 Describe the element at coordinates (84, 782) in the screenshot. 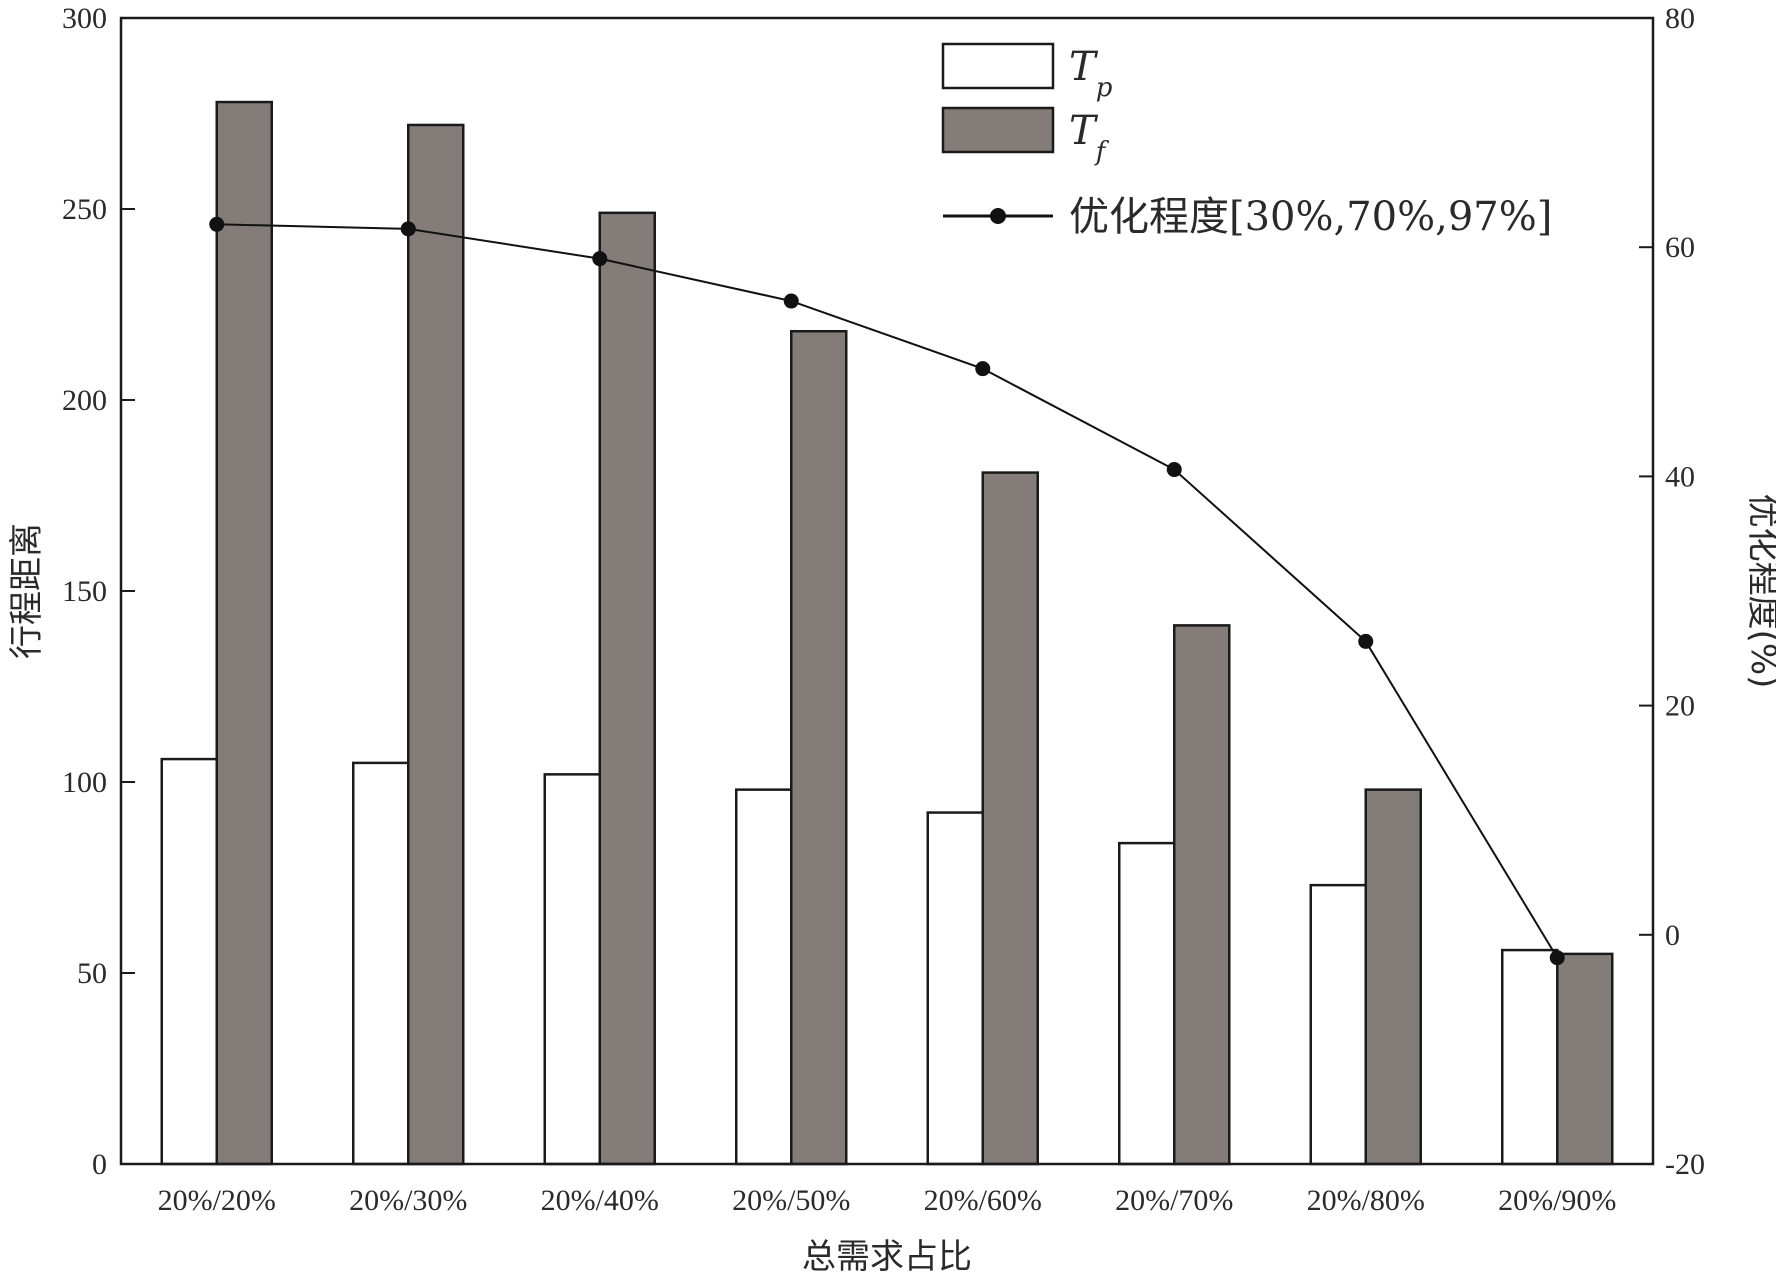

I see `y-tick-label: 100` at that location.